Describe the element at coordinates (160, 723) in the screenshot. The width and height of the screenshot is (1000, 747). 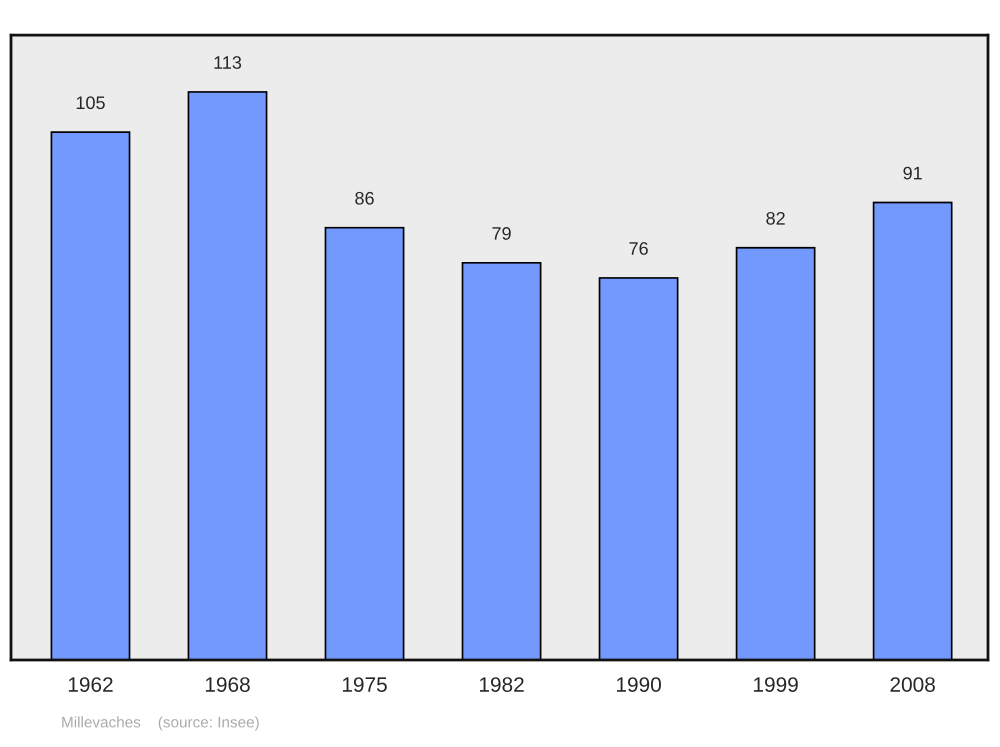
I see `text: Millevaches (source: Insee)` at that location.